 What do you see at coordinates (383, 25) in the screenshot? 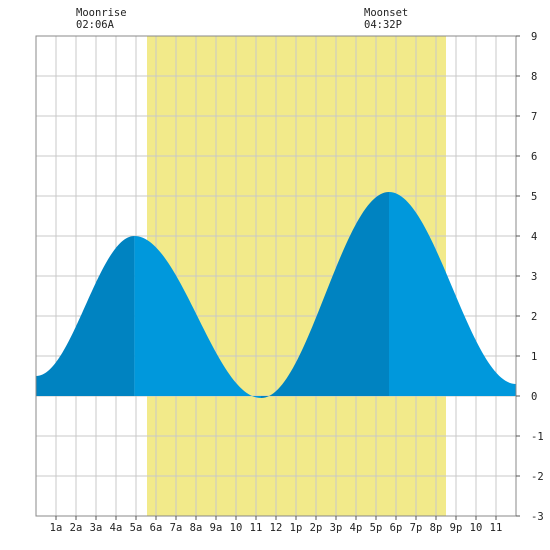
I see `moonset-time: 04:32P` at bounding box center [383, 25].